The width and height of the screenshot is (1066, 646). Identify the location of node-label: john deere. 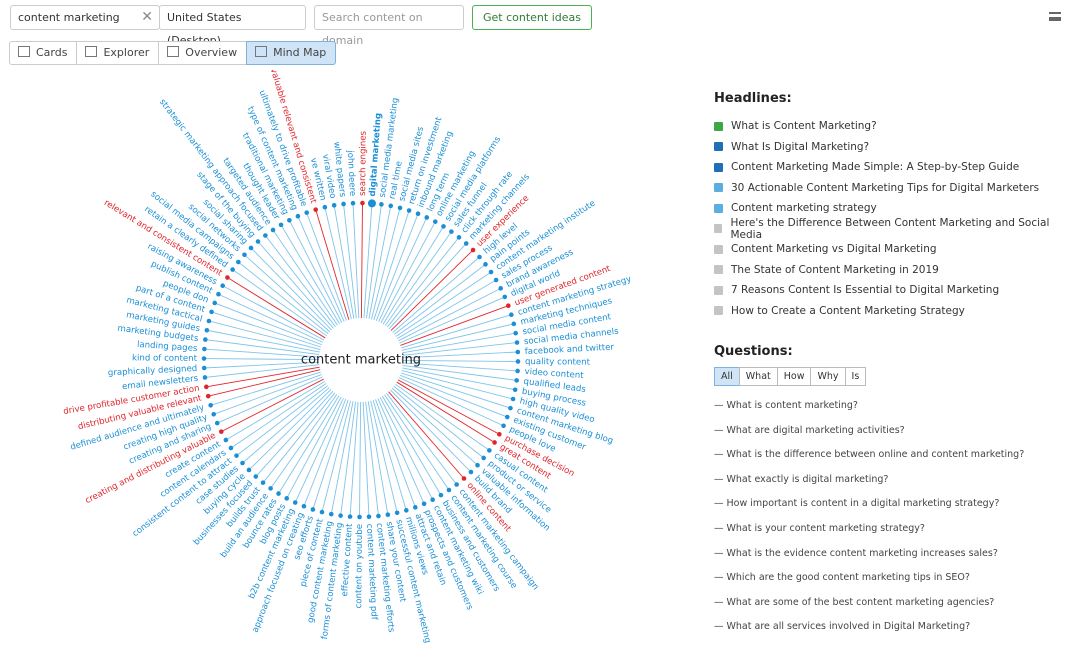
(351, 172).